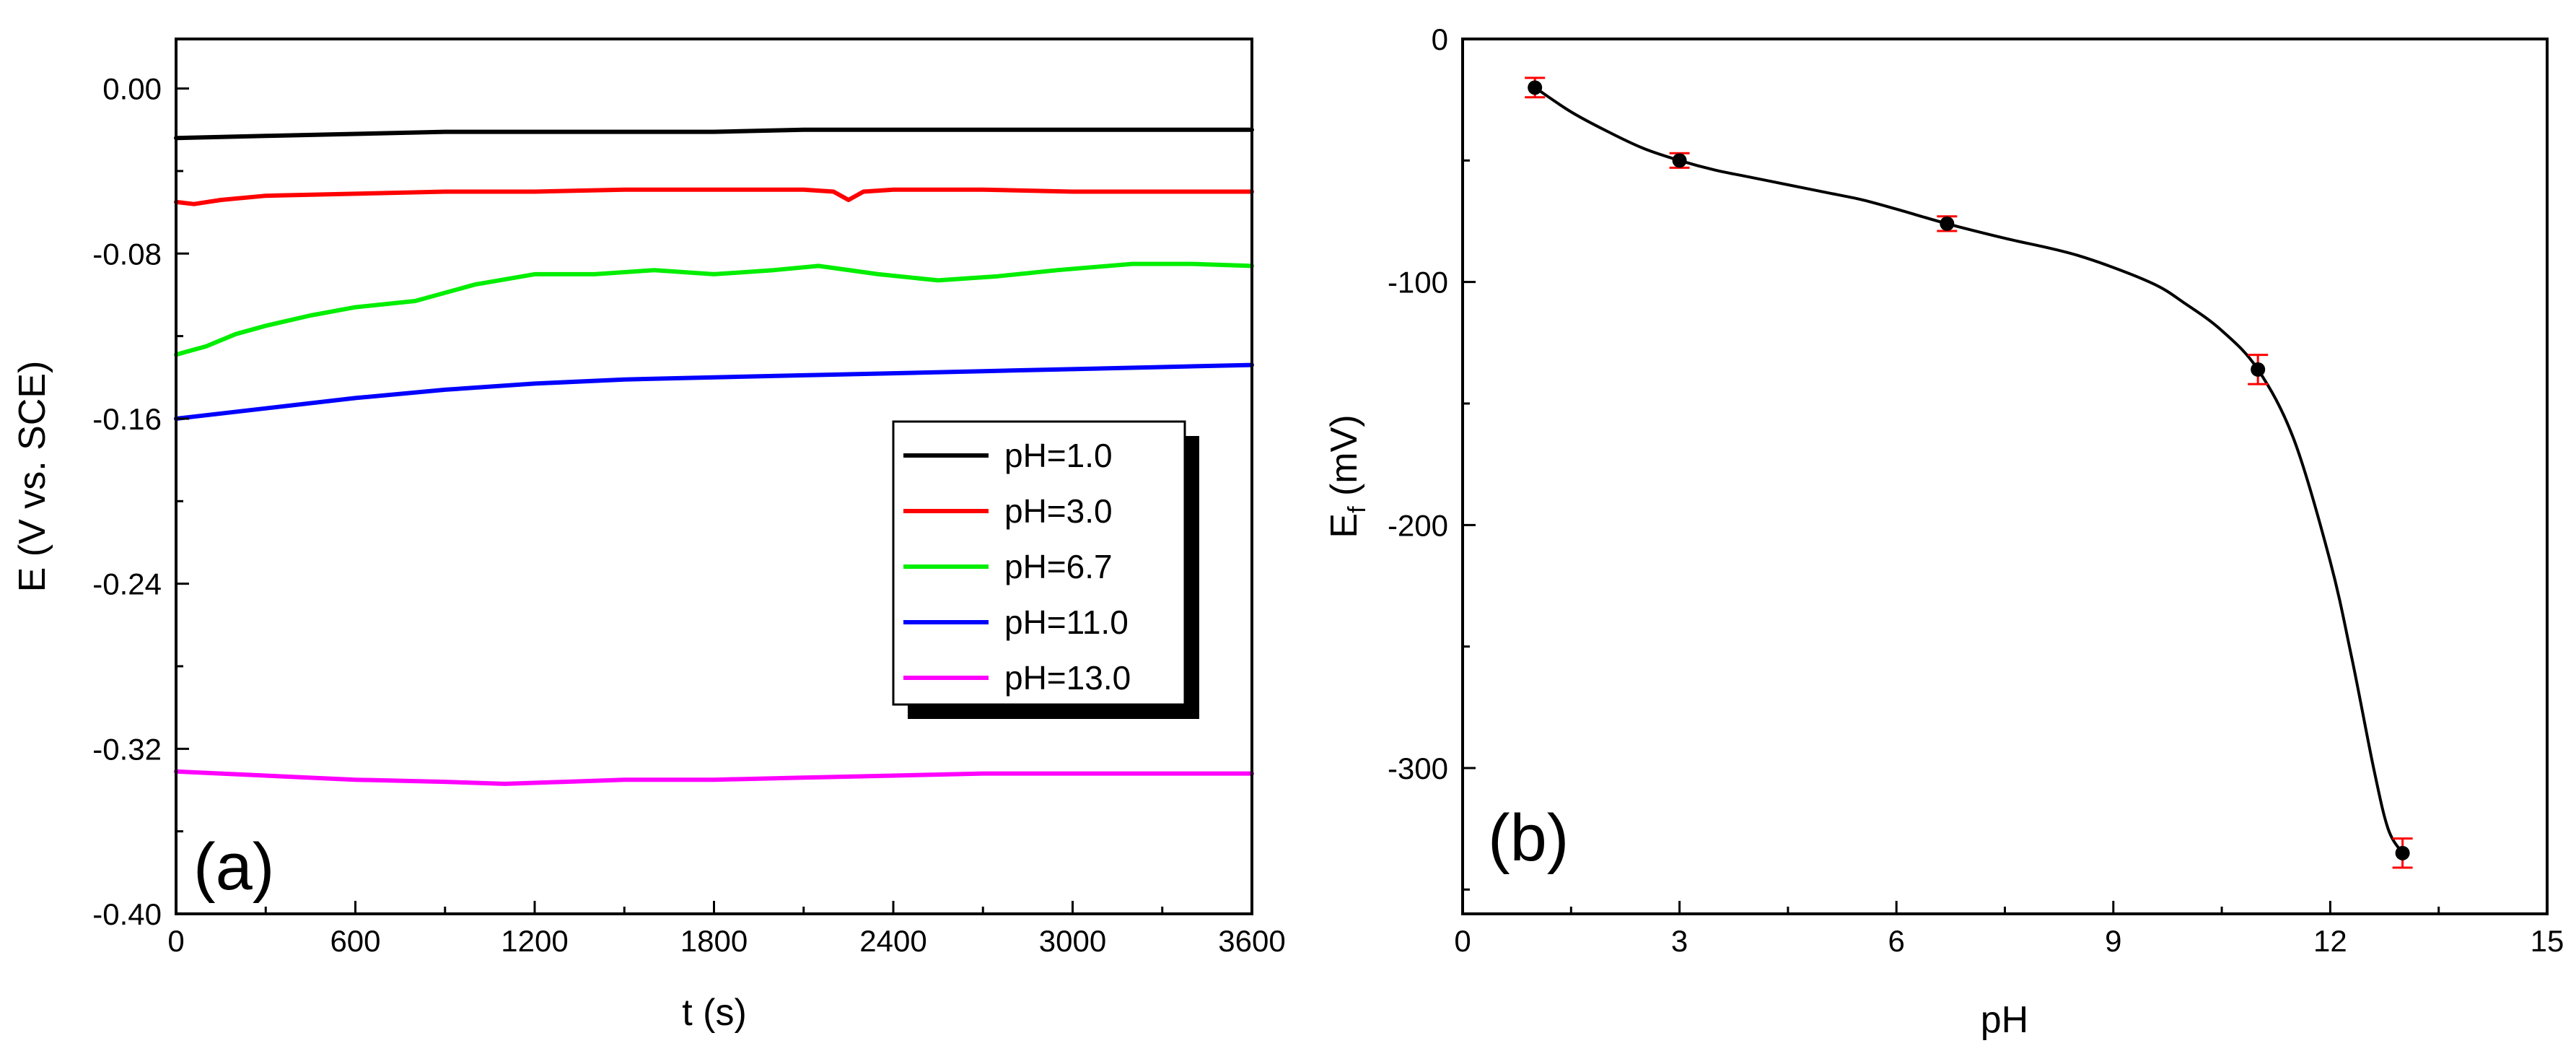 The width and height of the screenshot is (2576, 1051). Describe the element at coordinates (1058, 455) in the screenshot. I see `legend-label-ph-1-0: pH=1.0` at that location.